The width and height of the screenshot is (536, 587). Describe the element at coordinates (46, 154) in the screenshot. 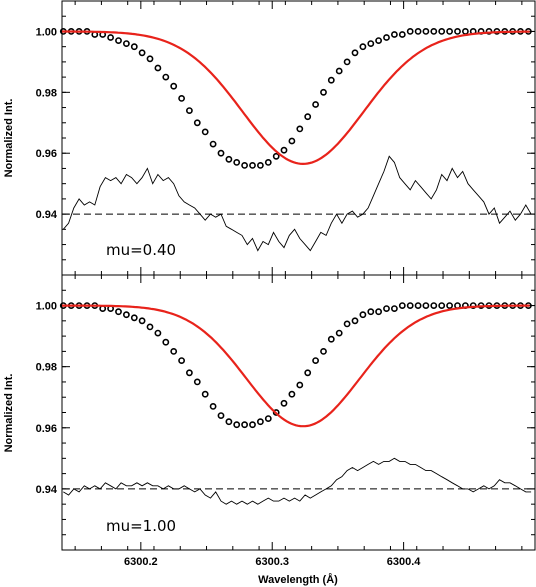

I see `top-ytick-label: 0.96` at that location.